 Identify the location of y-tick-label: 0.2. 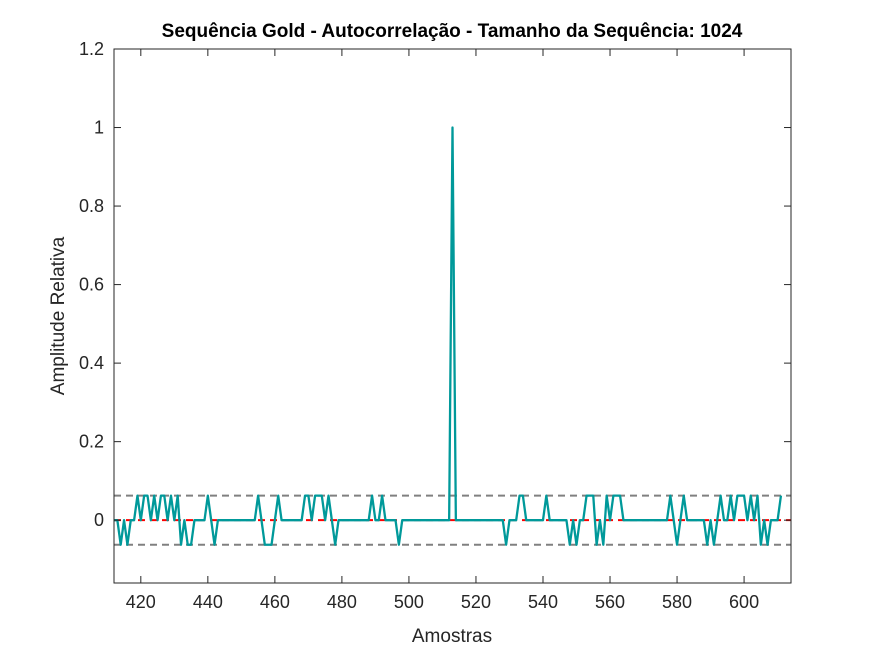
(91, 442).